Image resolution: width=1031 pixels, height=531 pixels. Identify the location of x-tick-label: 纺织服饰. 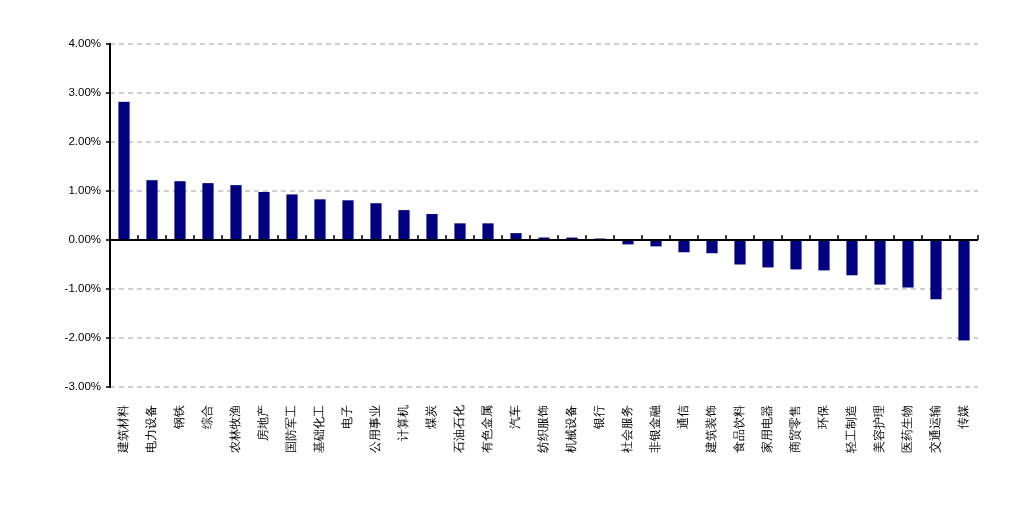
(543, 429).